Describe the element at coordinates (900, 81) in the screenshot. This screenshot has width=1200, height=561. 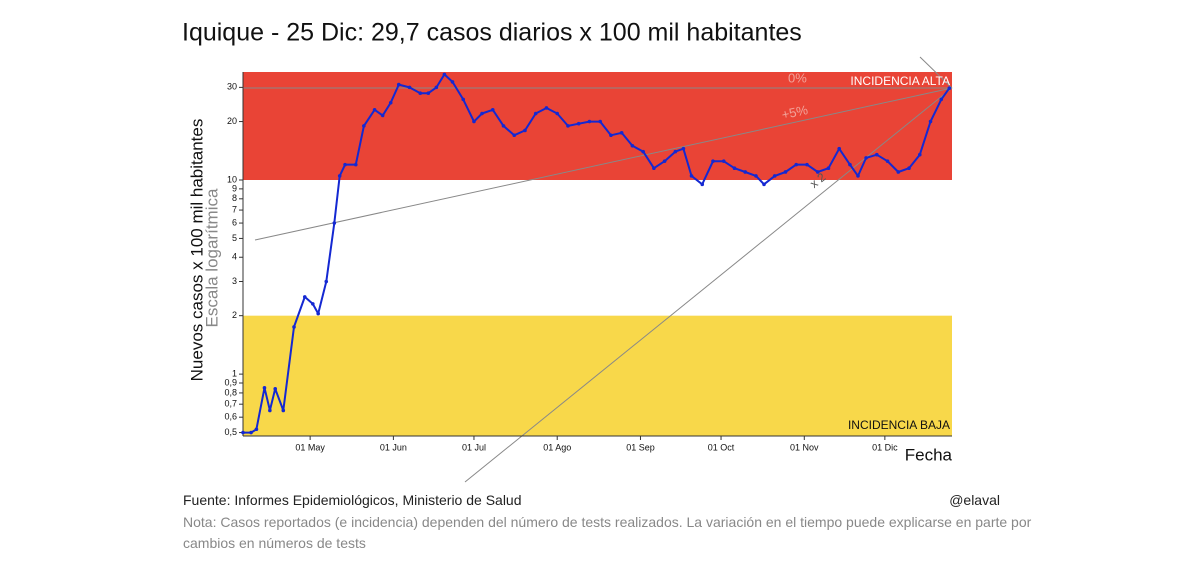
I see `band-label: INCIDENCIA ALTA` at that location.